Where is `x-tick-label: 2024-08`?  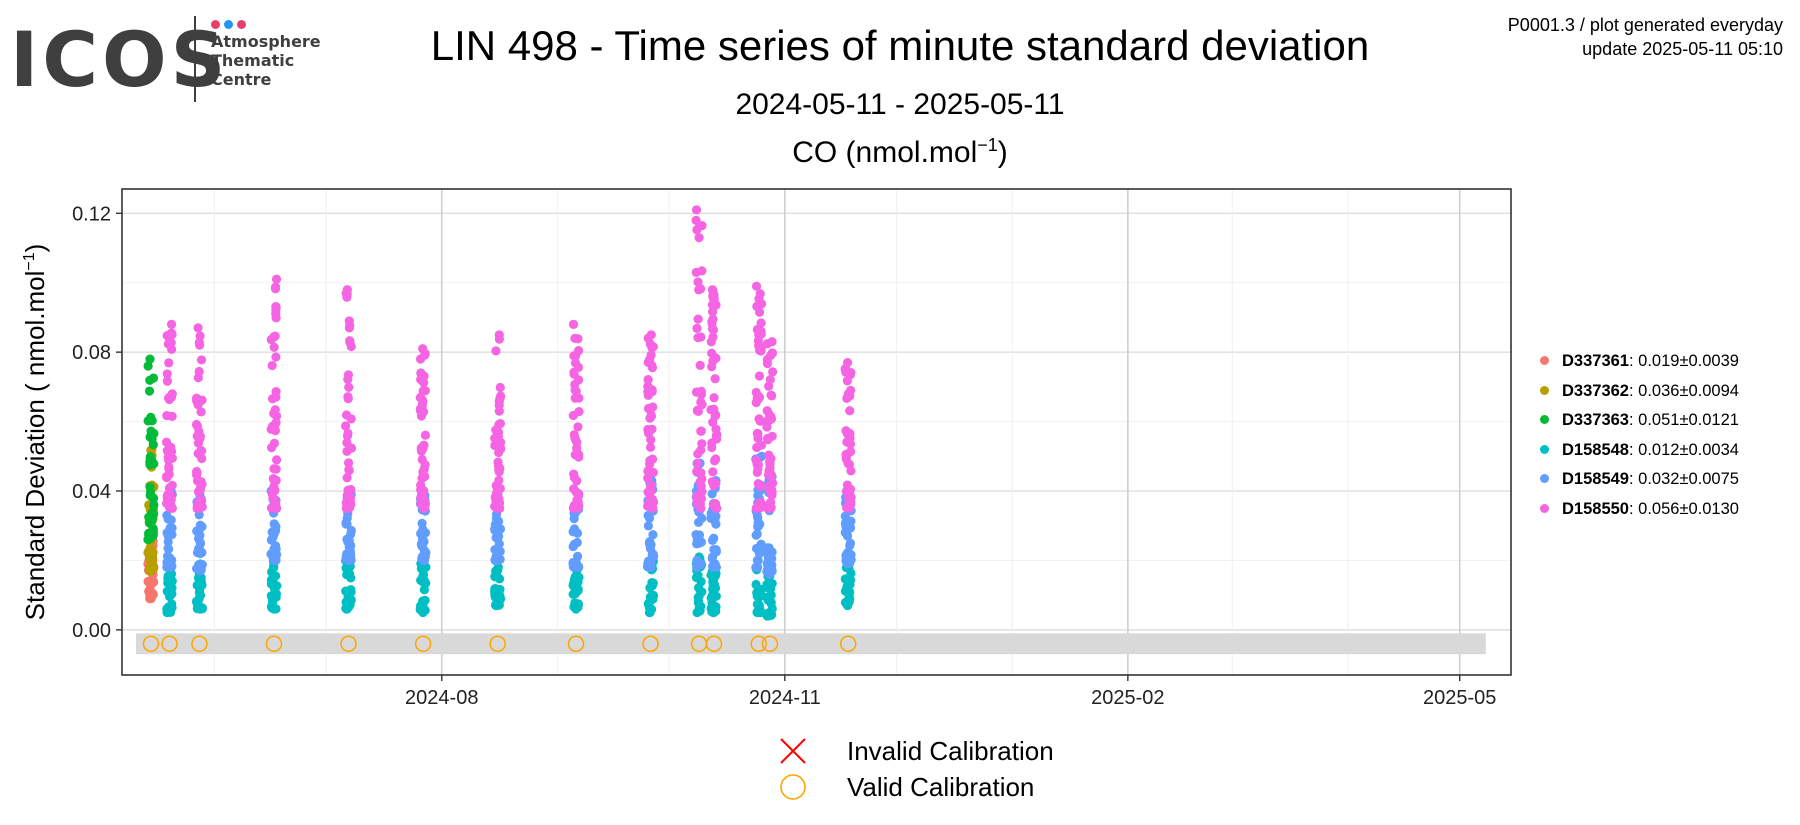
x-tick-label: 2024-08 is located at coordinates (441, 698).